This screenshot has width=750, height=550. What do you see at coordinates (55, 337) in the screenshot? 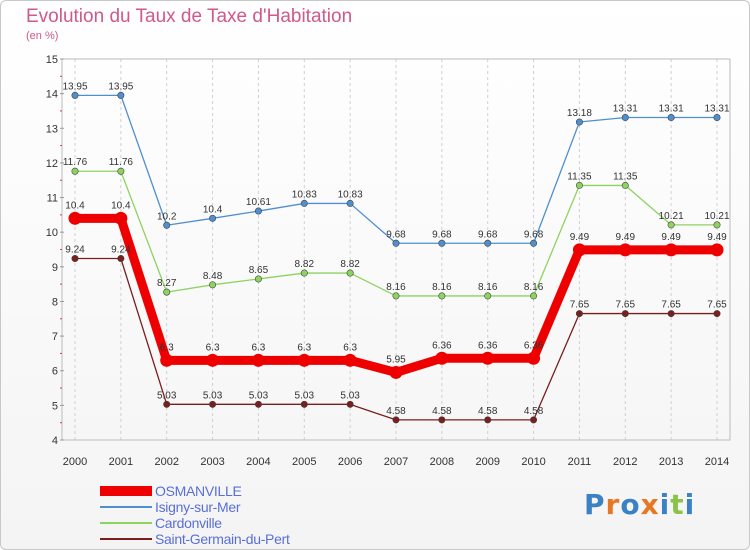
I see `y-tick-label: 7` at bounding box center [55, 337].